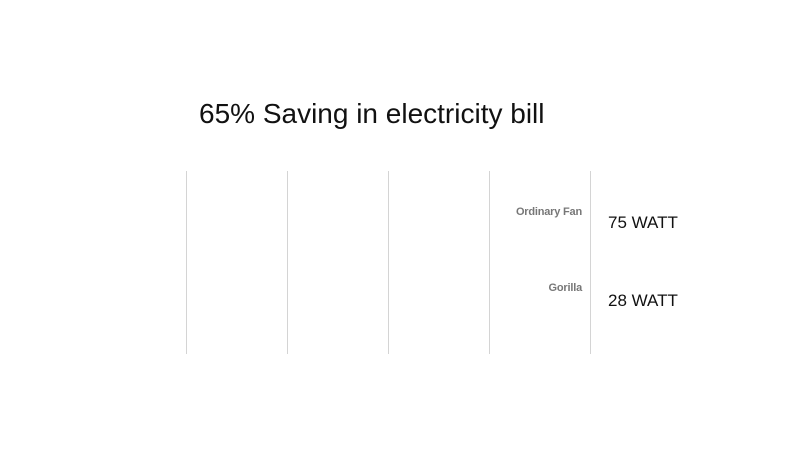  I want to click on category-label: Ordinary Fan, so click(548, 212).